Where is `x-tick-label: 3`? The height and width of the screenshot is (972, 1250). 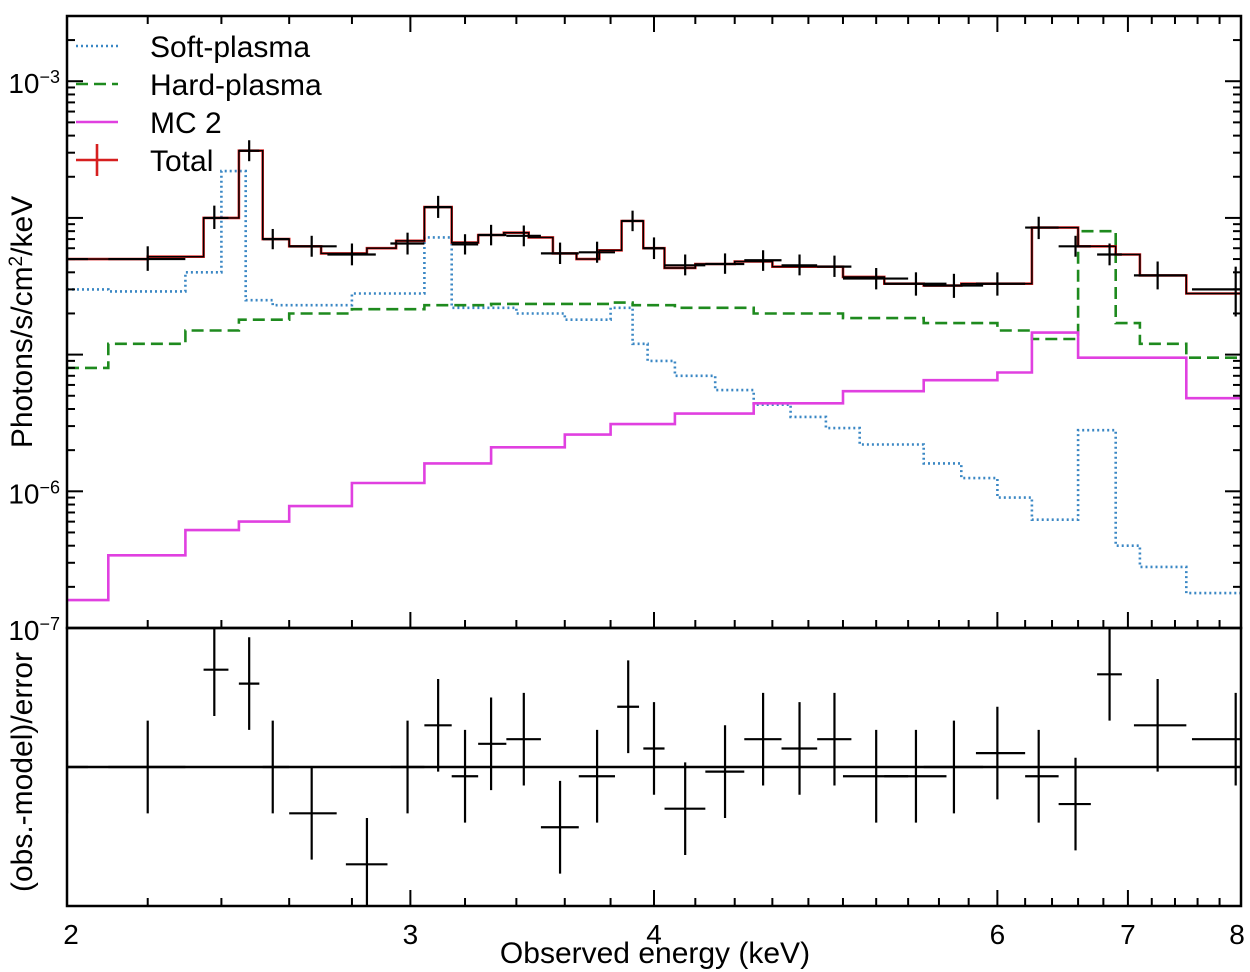
x-tick-label: 3 is located at coordinates (411, 934).